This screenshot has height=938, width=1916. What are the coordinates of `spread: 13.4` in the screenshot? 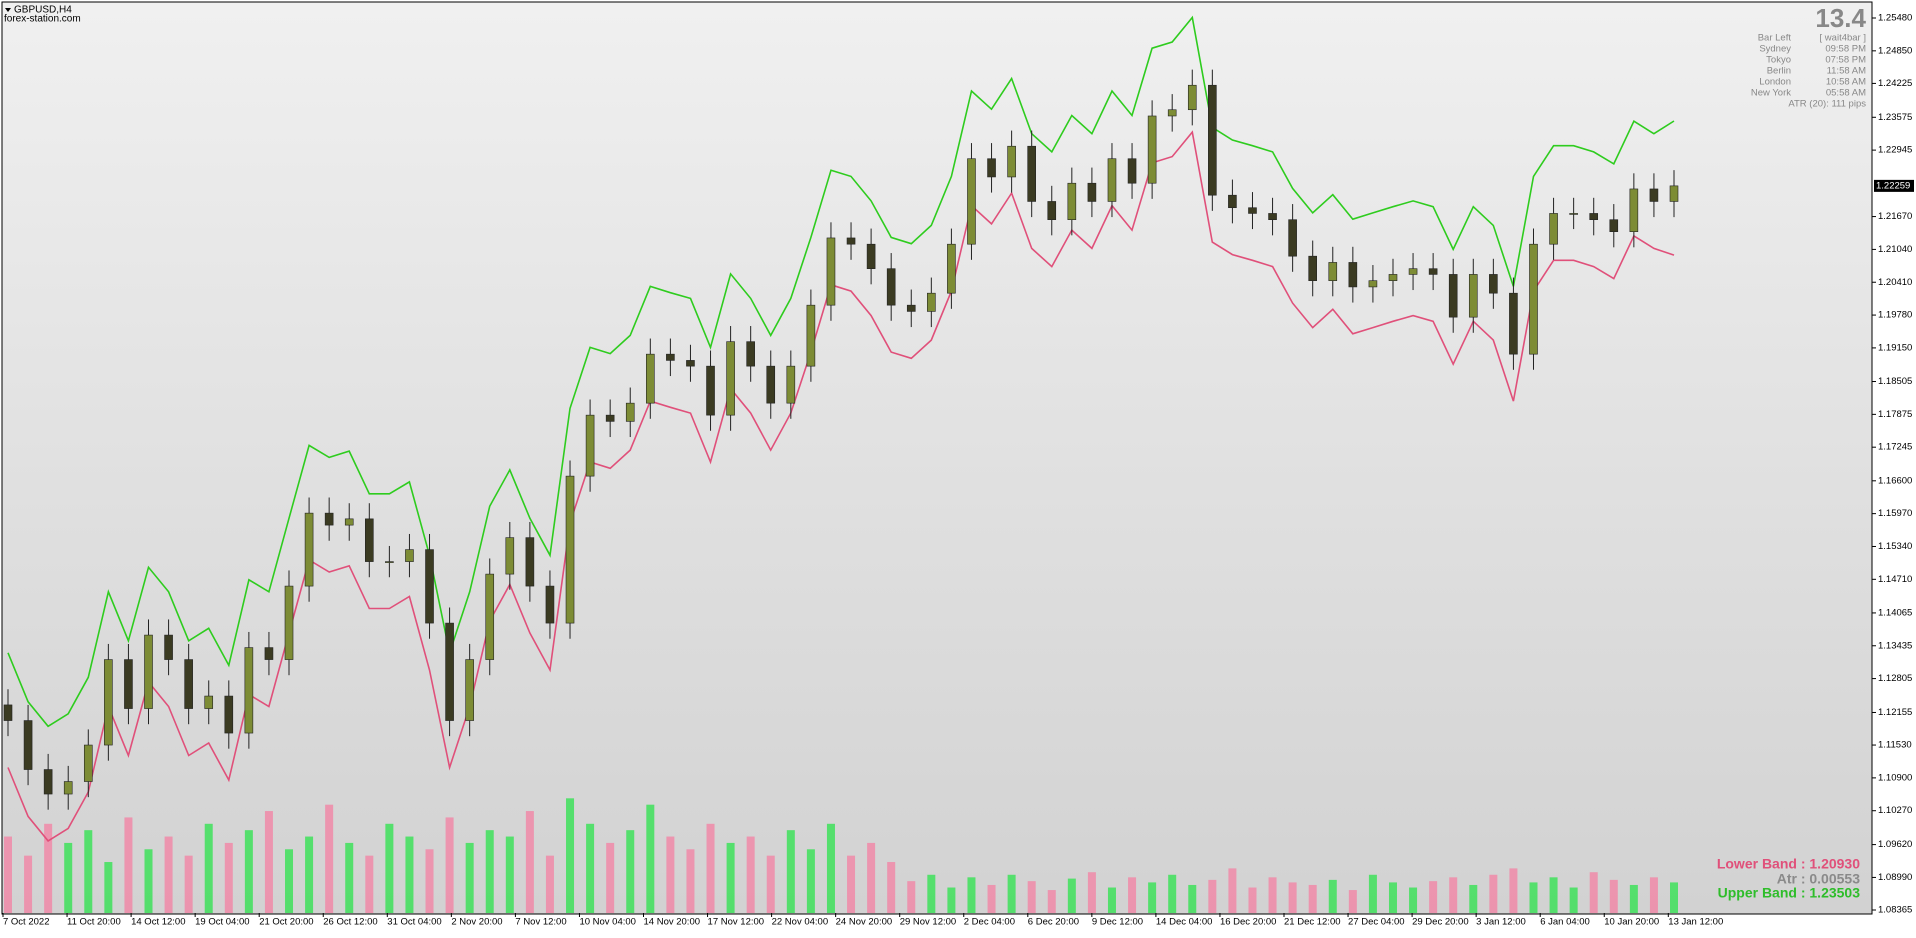 It's located at (1840, 18).